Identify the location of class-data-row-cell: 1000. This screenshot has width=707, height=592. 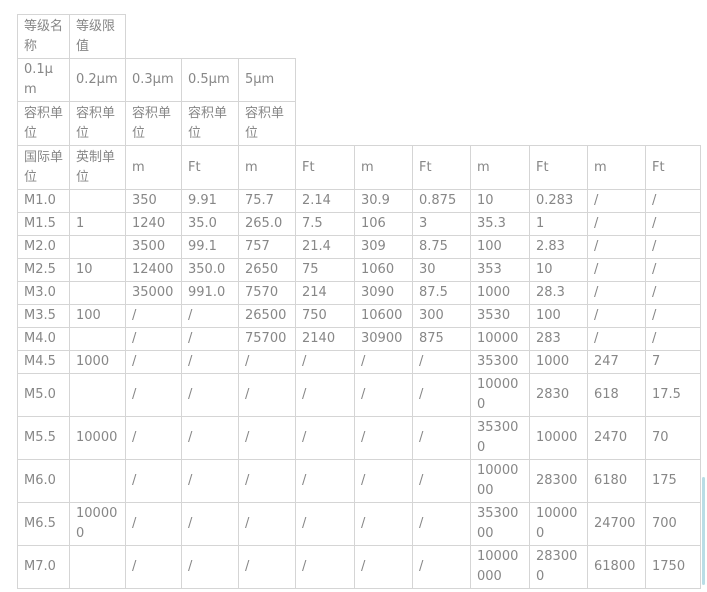
(500, 293).